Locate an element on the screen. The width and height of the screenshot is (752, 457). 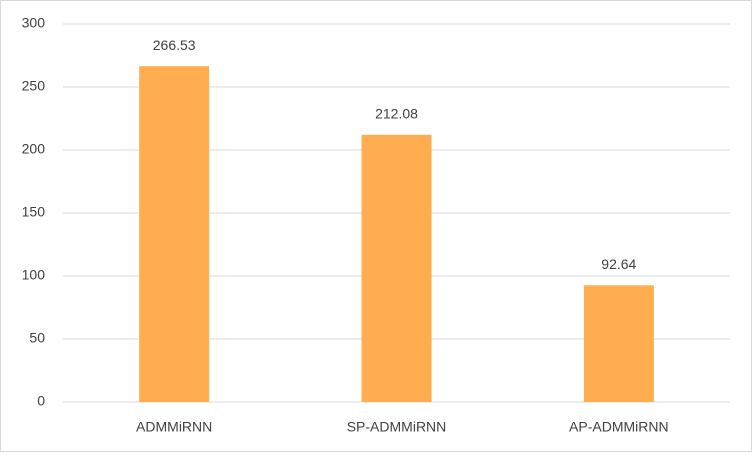
y-tick-label: 300 is located at coordinates (34, 23).